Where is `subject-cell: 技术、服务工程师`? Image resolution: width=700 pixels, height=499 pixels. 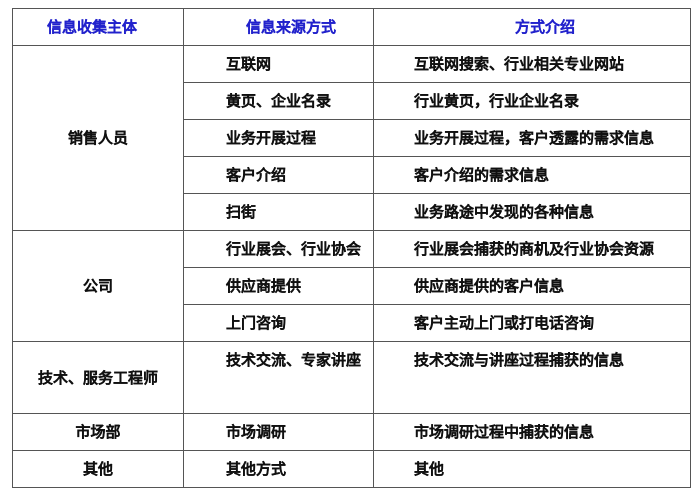 subject-cell: 技术、服务工程师 is located at coordinates (98, 377).